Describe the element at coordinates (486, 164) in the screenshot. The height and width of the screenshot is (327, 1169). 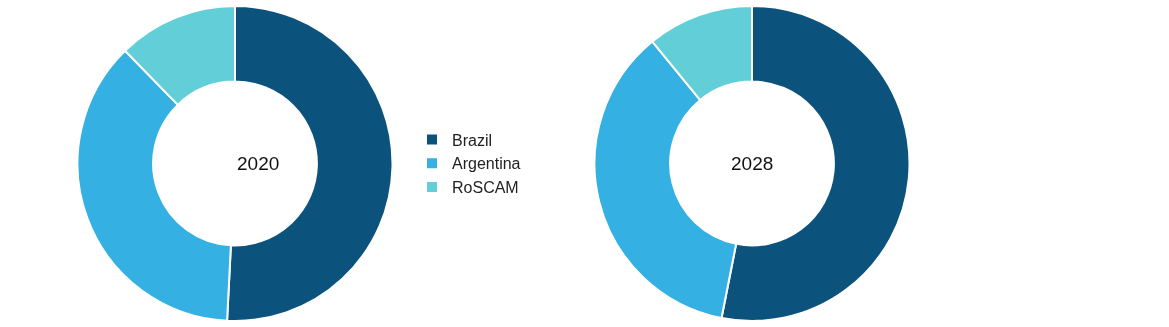
I see `legend-label: Argentina` at that location.